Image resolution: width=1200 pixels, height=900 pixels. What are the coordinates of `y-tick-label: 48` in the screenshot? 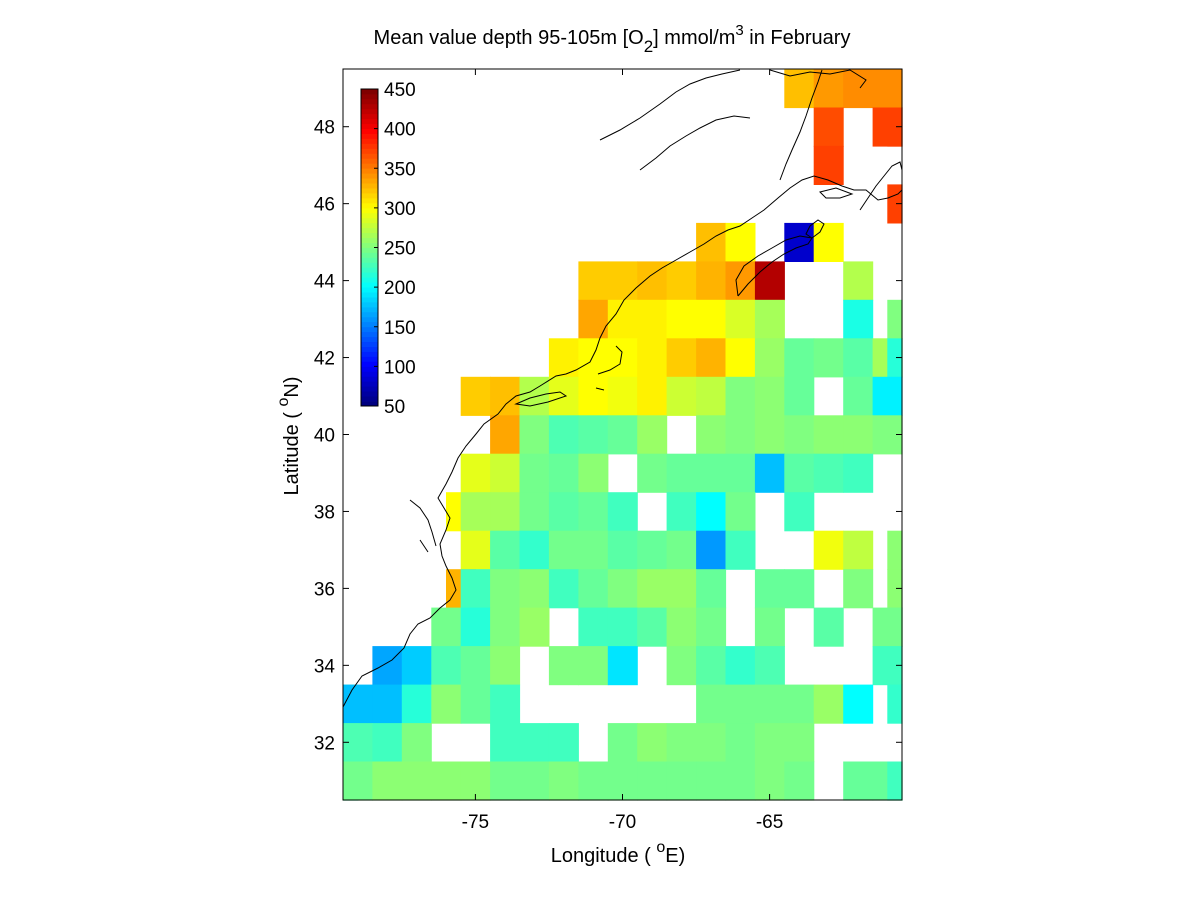 It's located at (324, 128).